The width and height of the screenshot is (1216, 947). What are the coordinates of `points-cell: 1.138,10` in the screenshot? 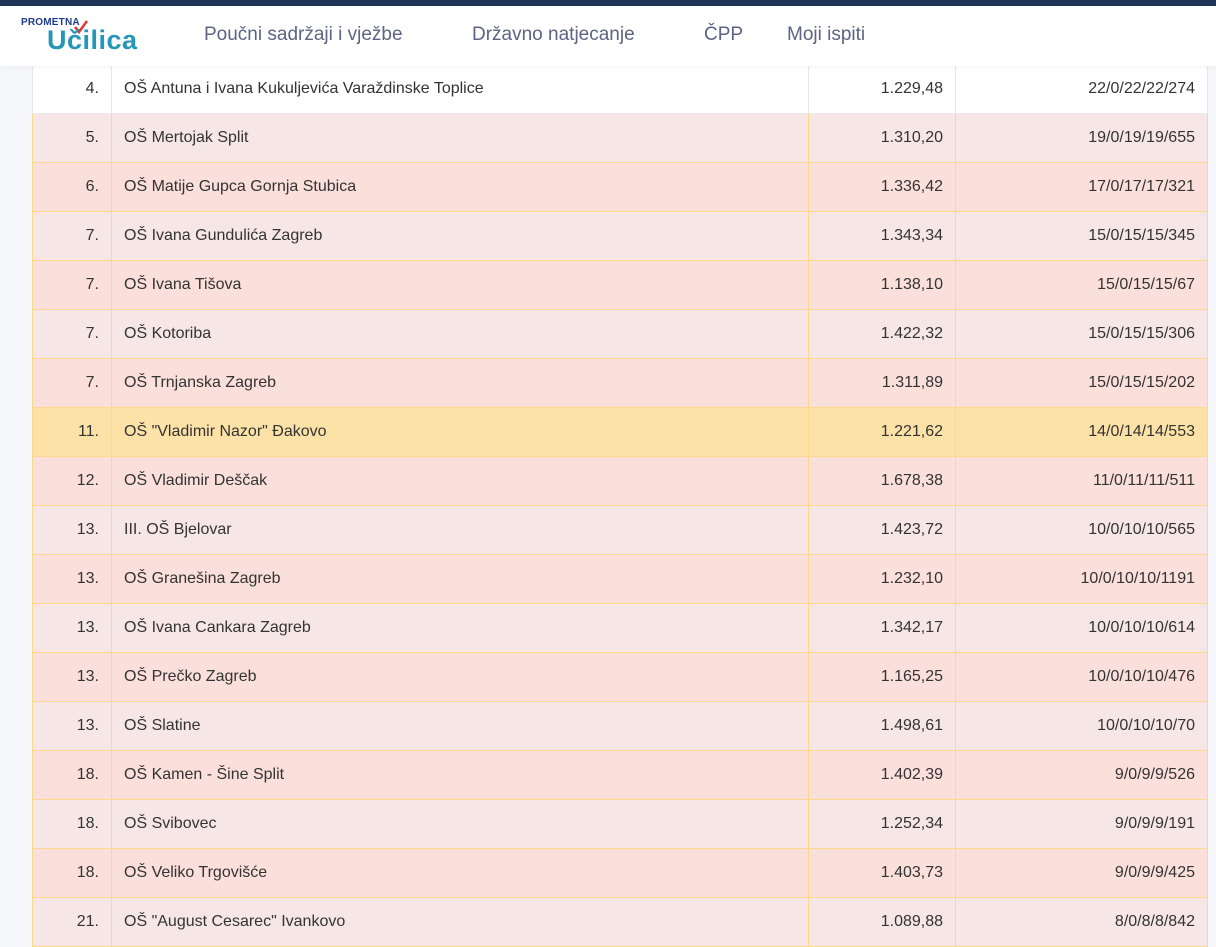 It's located at (882, 285).